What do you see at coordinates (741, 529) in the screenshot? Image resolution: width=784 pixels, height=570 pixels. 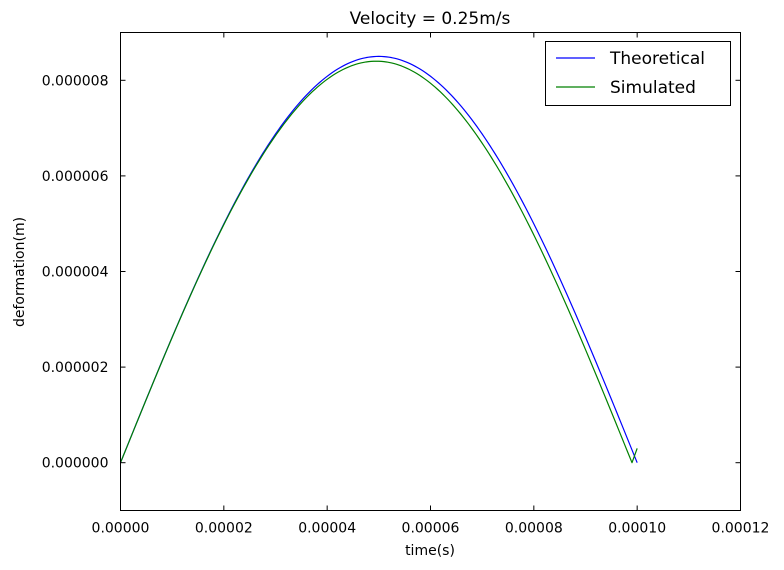 I see `x-tick-label: 0.00012` at bounding box center [741, 529].